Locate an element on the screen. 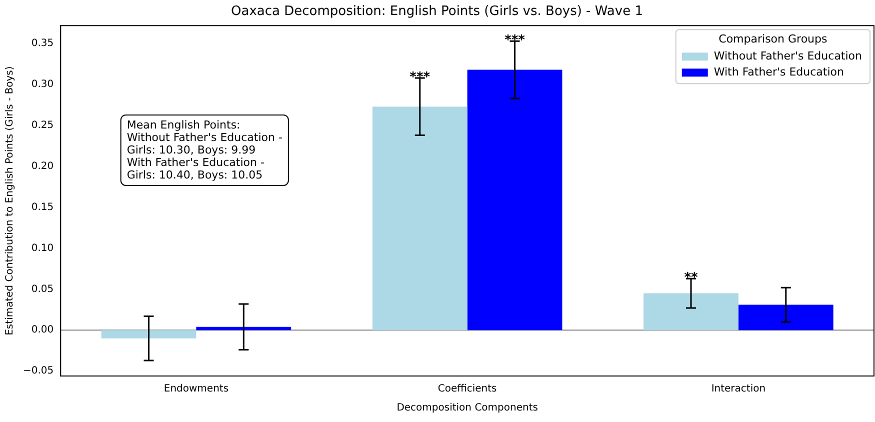  y-tick-label: 0.10 is located at coordinates (42, 248).